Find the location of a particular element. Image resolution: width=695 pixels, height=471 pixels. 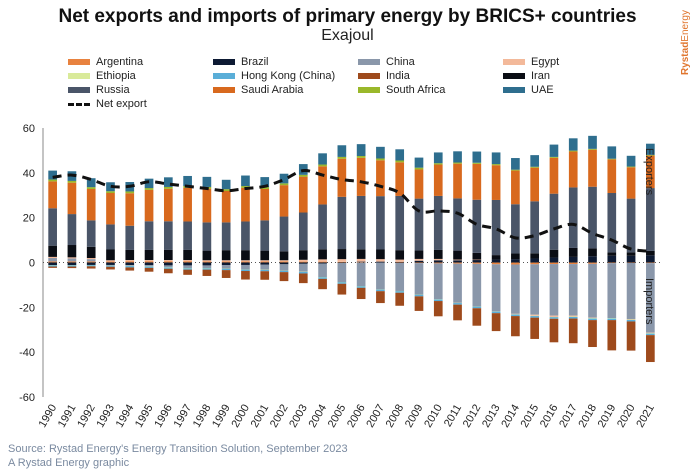

legend-label: India is located at coordinates (398, 76).